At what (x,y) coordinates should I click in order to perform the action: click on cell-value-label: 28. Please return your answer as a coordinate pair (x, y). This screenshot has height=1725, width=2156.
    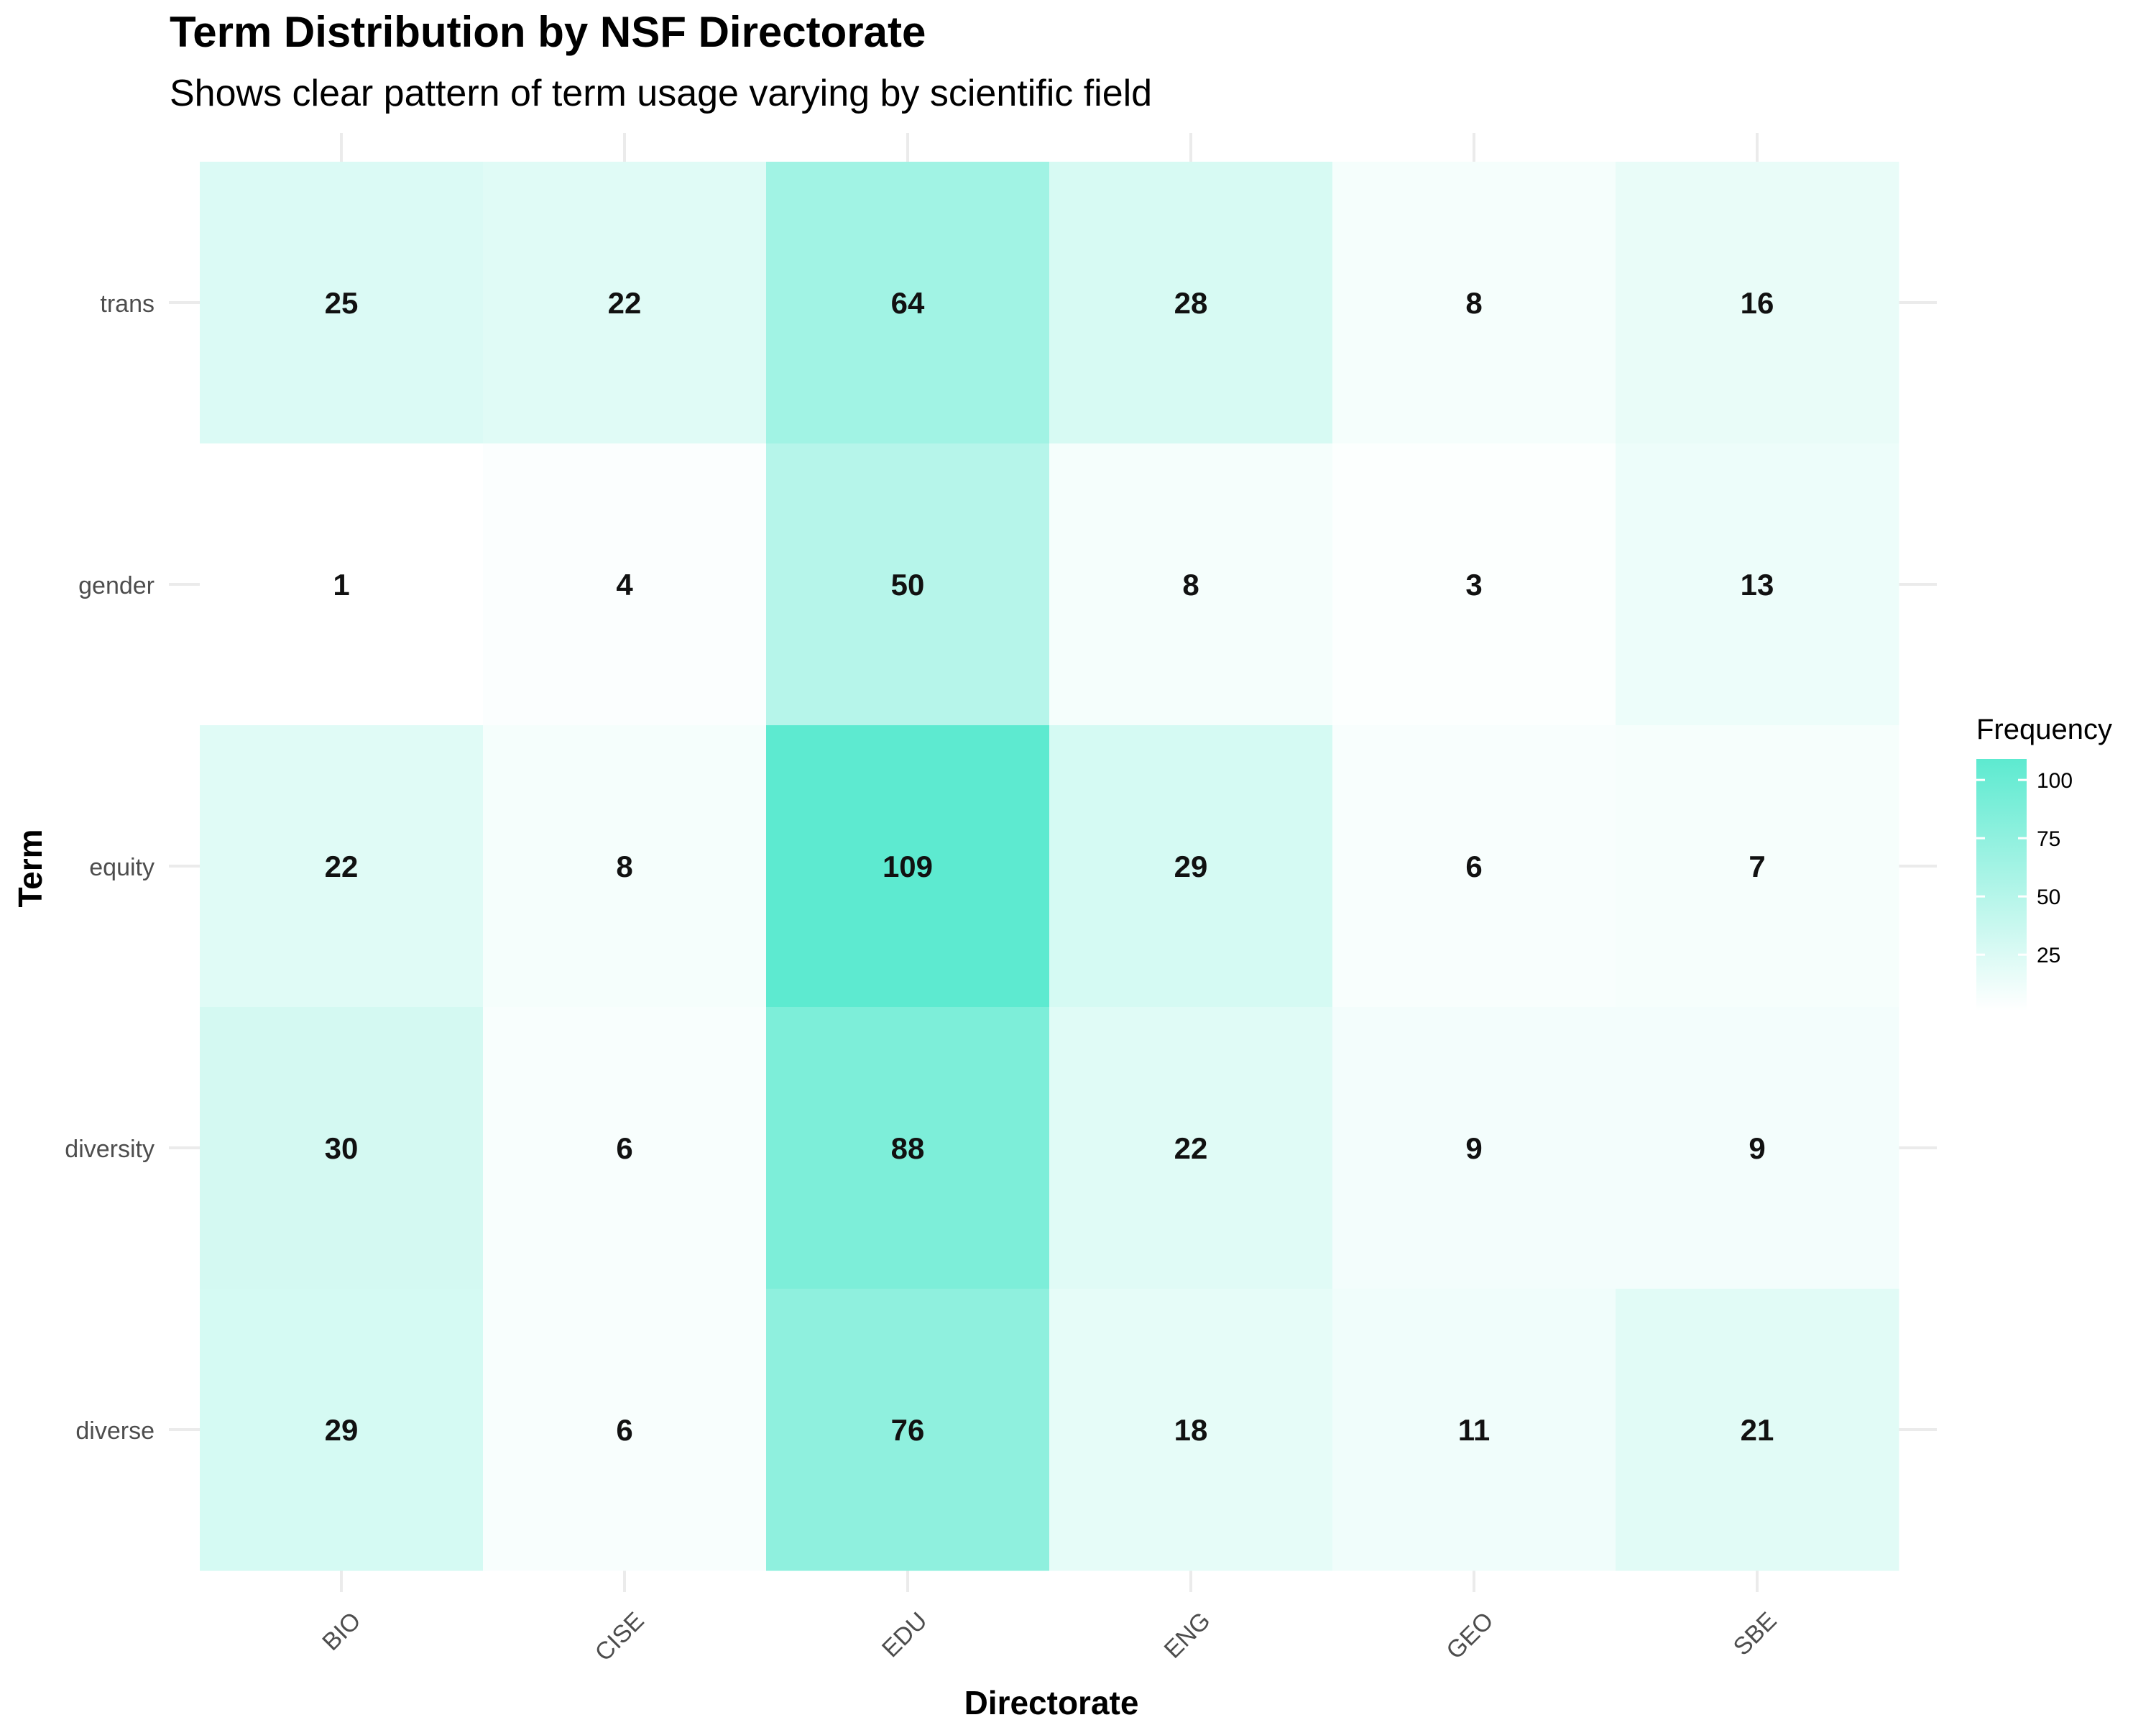
    Looking at the image, I should click on (1191, 303).